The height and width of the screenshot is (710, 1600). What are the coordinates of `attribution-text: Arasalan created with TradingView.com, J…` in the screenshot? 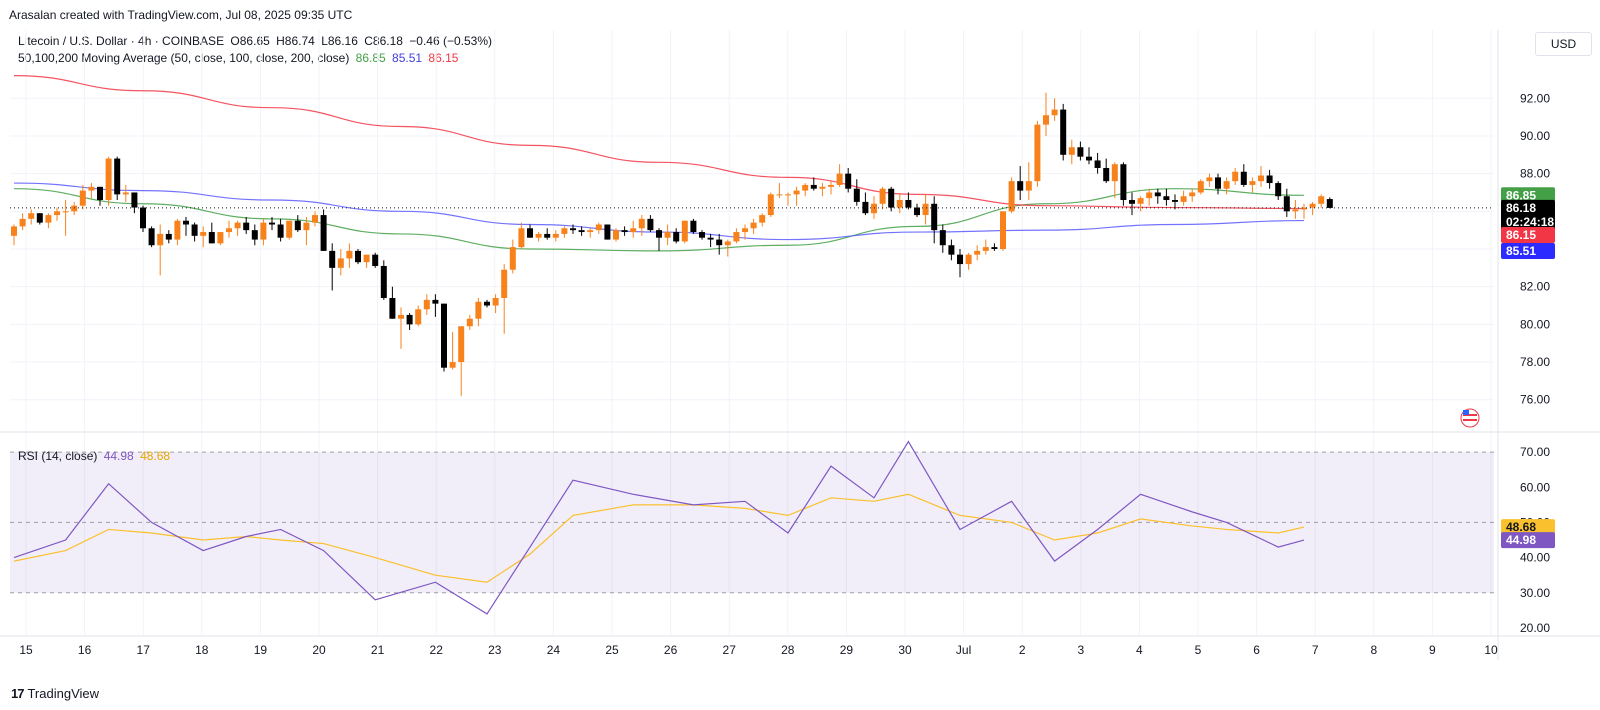 It's located at (181, 15).